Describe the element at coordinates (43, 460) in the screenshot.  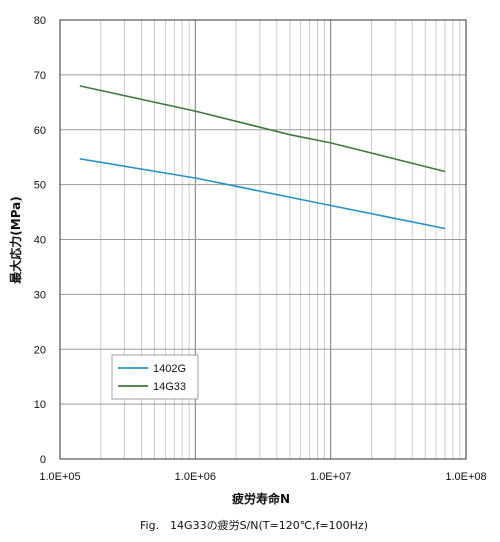
I see `y-tick-label: 0` at that location.